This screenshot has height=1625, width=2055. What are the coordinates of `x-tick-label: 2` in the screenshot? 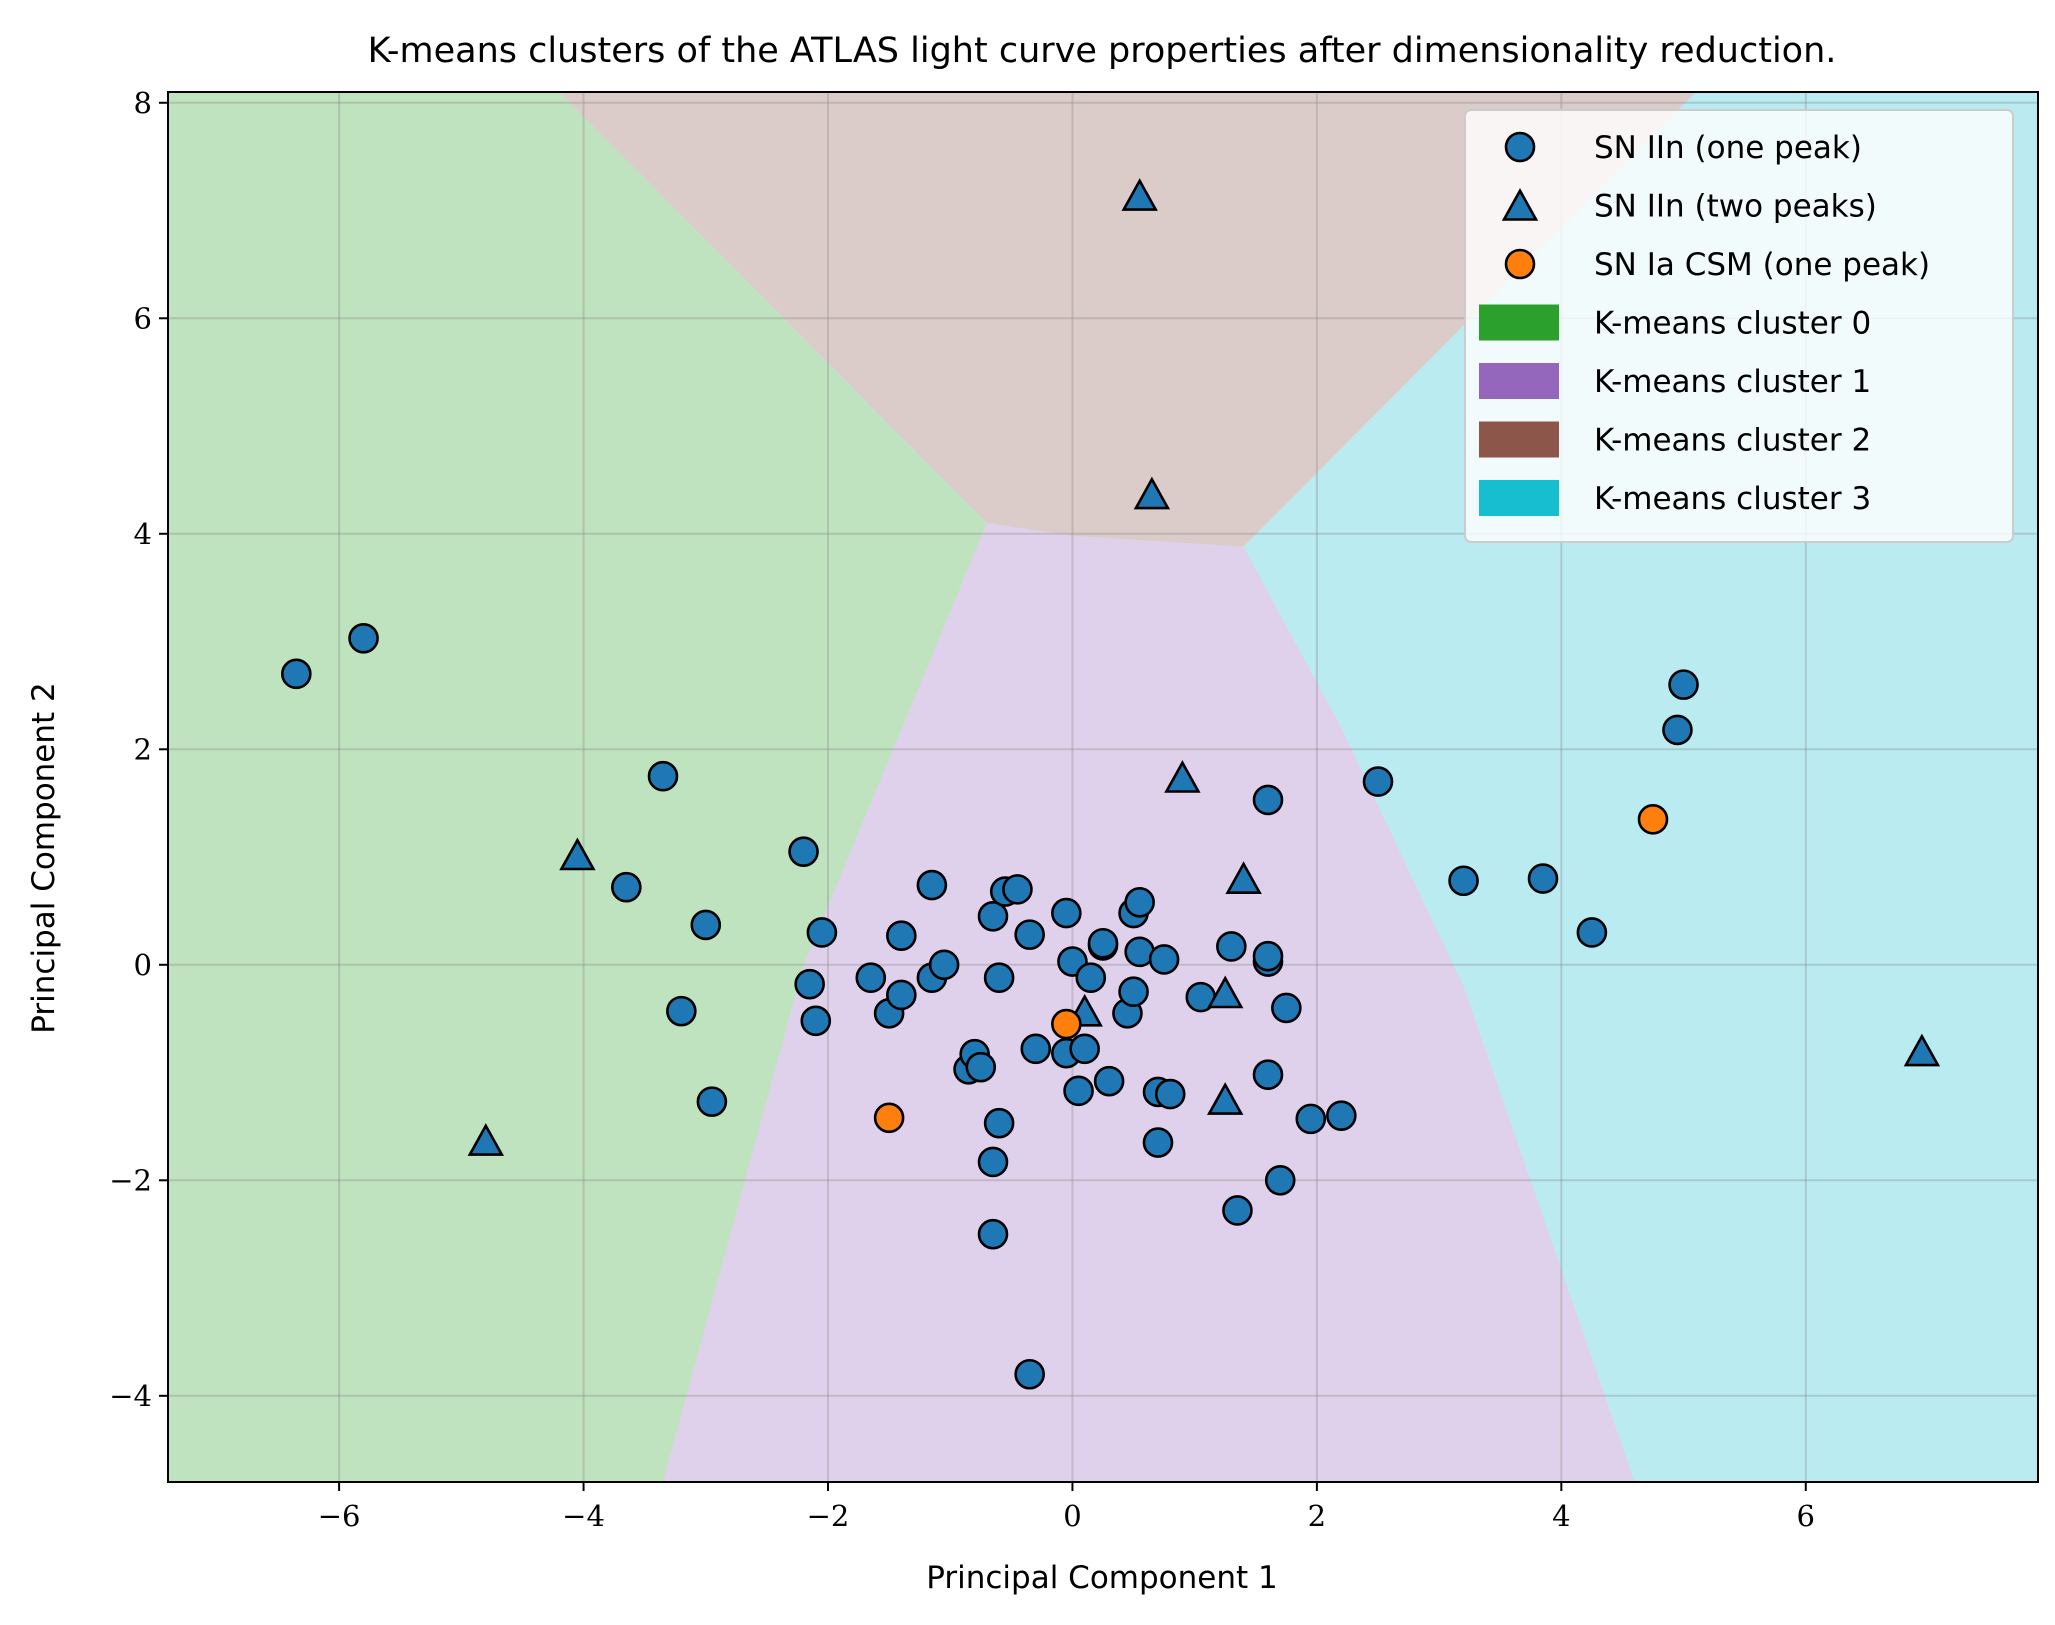 It's located at (1317, 1516).